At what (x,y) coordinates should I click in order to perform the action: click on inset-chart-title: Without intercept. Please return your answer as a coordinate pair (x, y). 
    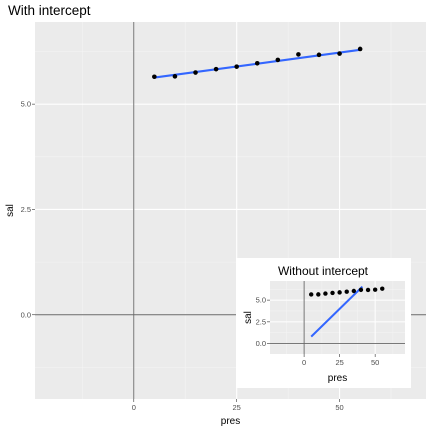
    Looking at the image, I should click on (323, 271).